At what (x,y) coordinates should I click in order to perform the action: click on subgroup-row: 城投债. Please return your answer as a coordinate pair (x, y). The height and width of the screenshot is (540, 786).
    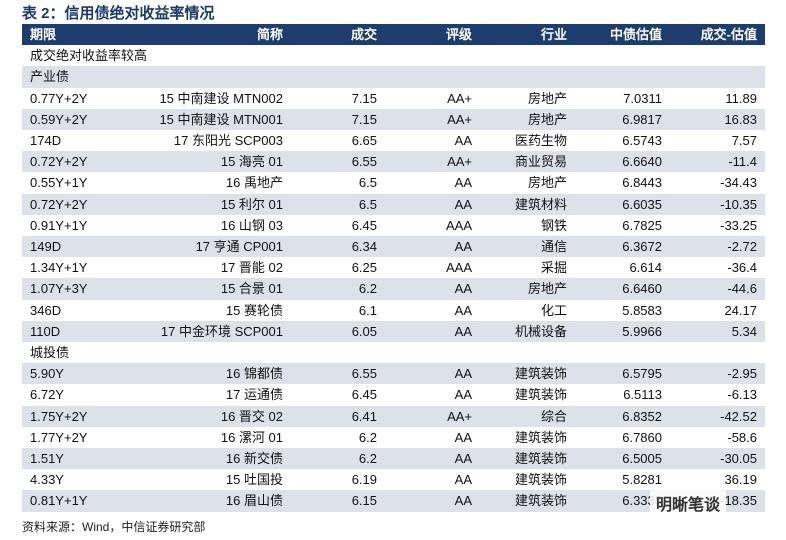
    Looking at the image, I should click on (393, 352).